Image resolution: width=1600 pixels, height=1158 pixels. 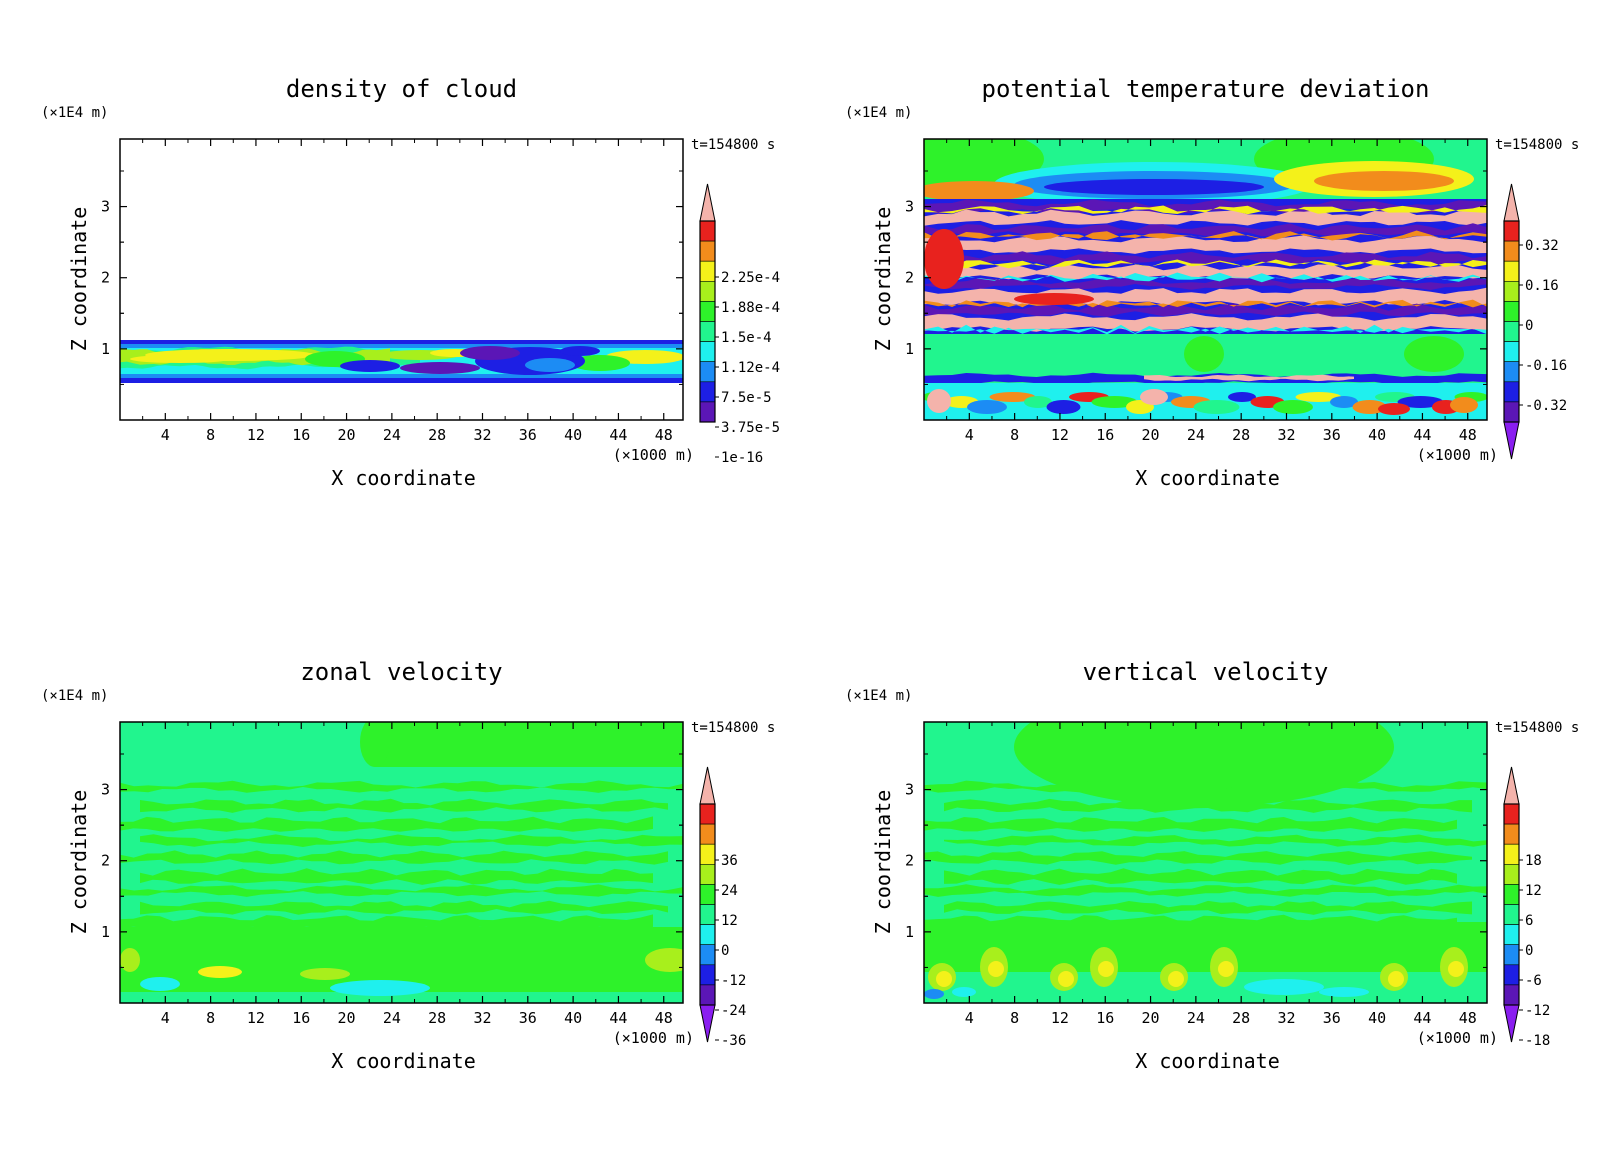 I want to click on colorbar-label: 1.5e-4, so click(x=746, y=338).